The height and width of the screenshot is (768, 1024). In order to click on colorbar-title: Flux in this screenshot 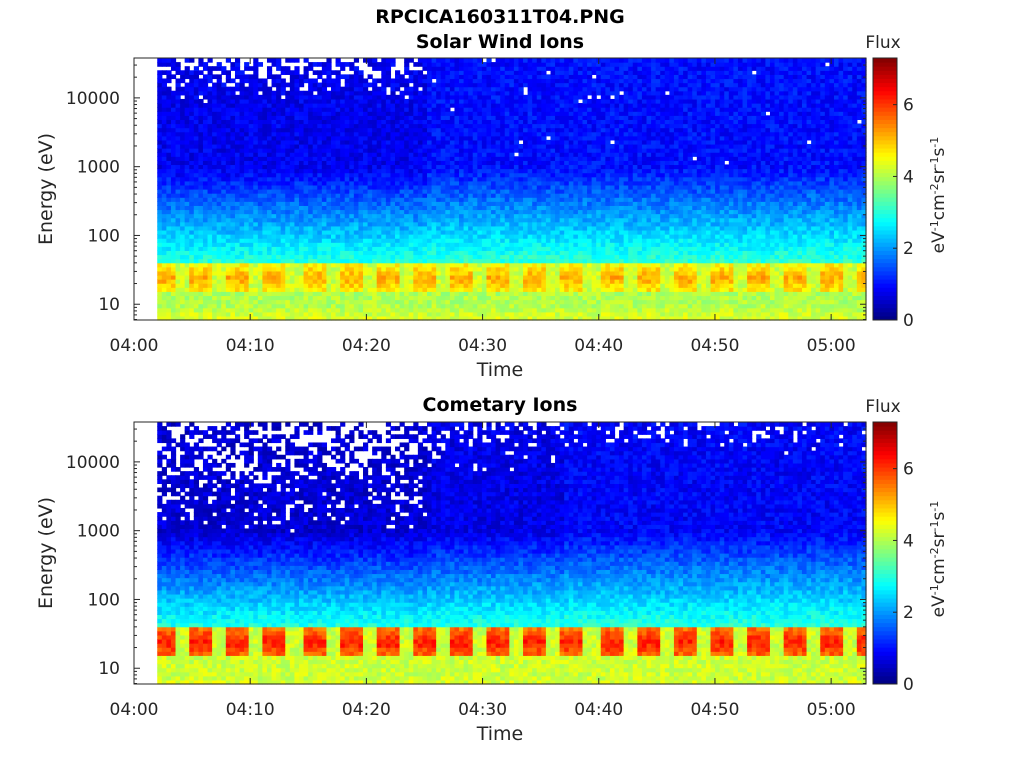, I will do `click(882, 407)`.